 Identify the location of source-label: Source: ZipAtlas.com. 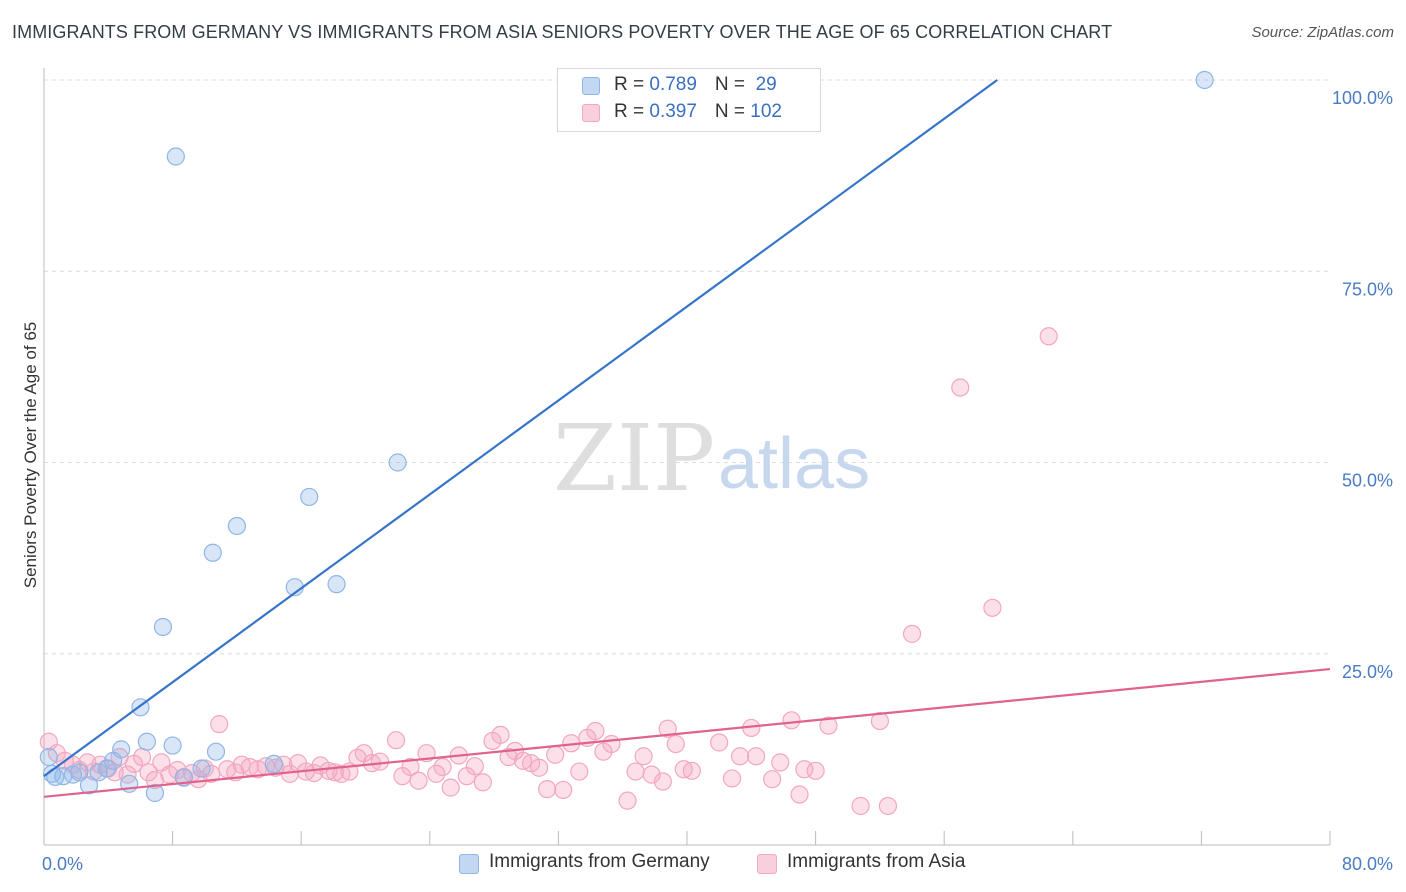
(1322, 32).